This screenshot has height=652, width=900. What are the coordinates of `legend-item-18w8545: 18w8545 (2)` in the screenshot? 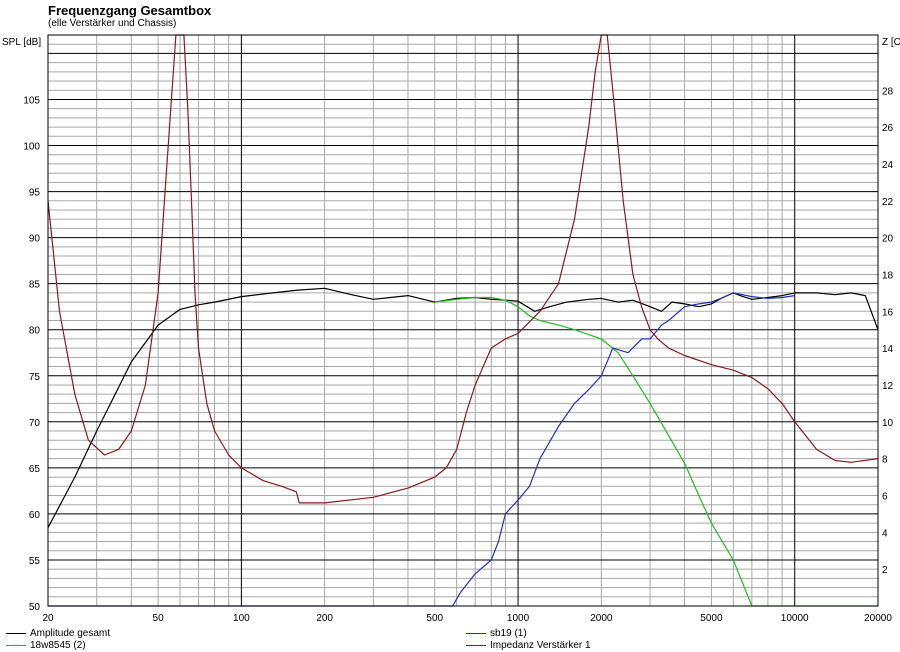 It's located at (46, 645).